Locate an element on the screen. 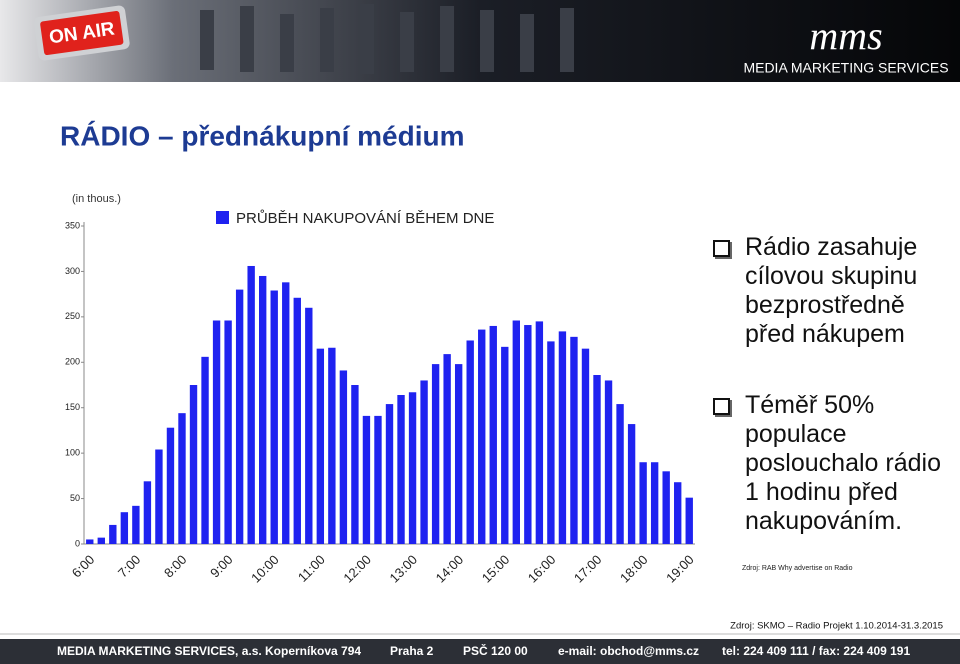 This screenshot has height=664, width=960. x-tick-label: 7:00 is located at coordinates (129, 566).